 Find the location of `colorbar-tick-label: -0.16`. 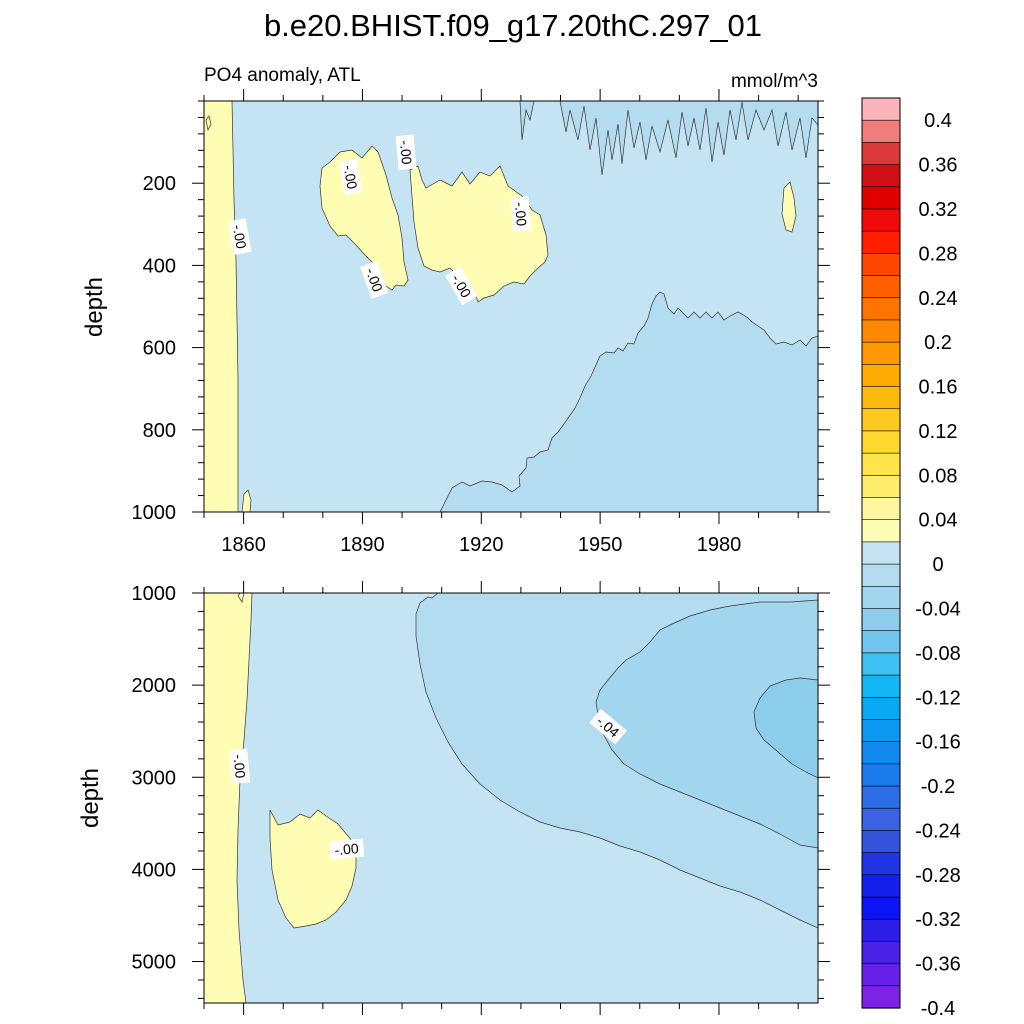

colorbar-tick-label: -0.16 is located at coordinates (938, 743).